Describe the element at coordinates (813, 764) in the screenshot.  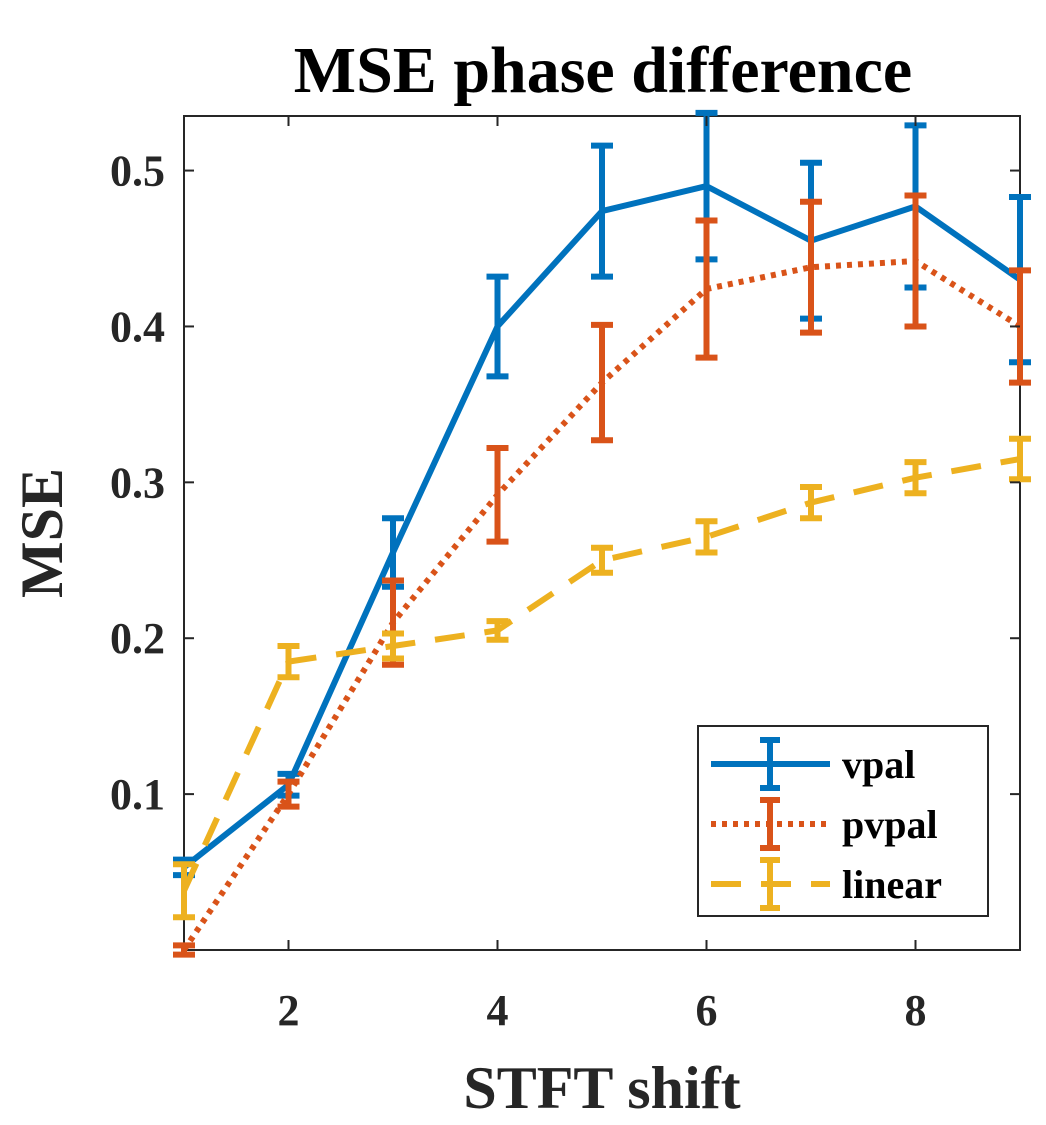
I see `legend-item-vpal: vpal` at that location.